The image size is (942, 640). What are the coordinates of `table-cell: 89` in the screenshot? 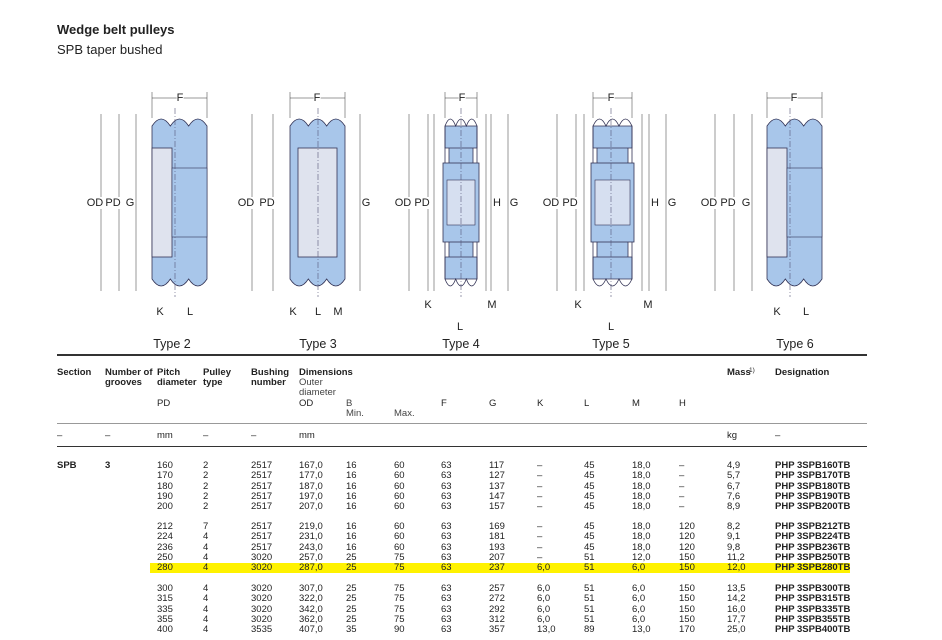 It's located at (589, 630).